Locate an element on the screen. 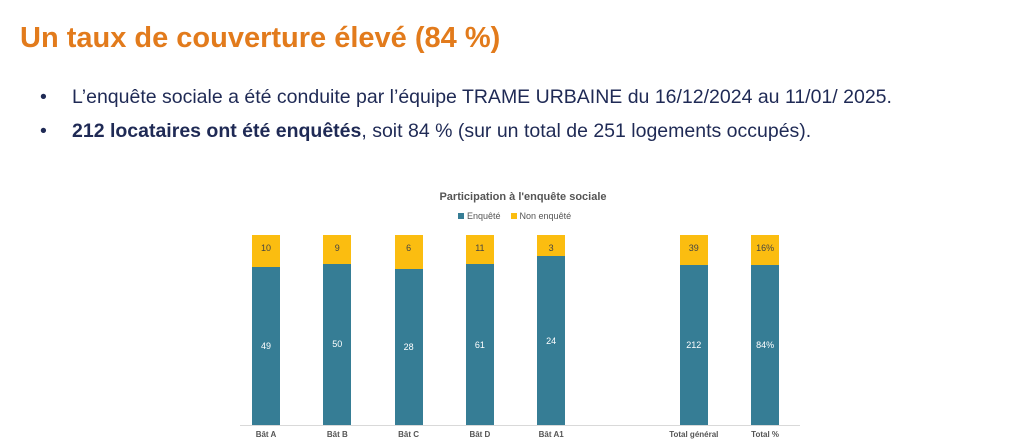 The image size is (1024, 448). bar-segment-enquete: 28 is located at coordinates (408, 346).